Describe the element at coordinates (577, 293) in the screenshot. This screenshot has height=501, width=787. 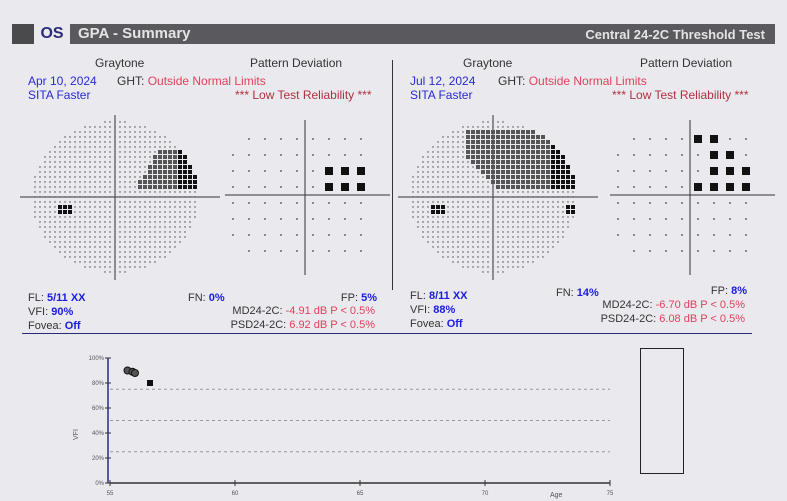
I see `false-negatives: FN: 14%` at that location.